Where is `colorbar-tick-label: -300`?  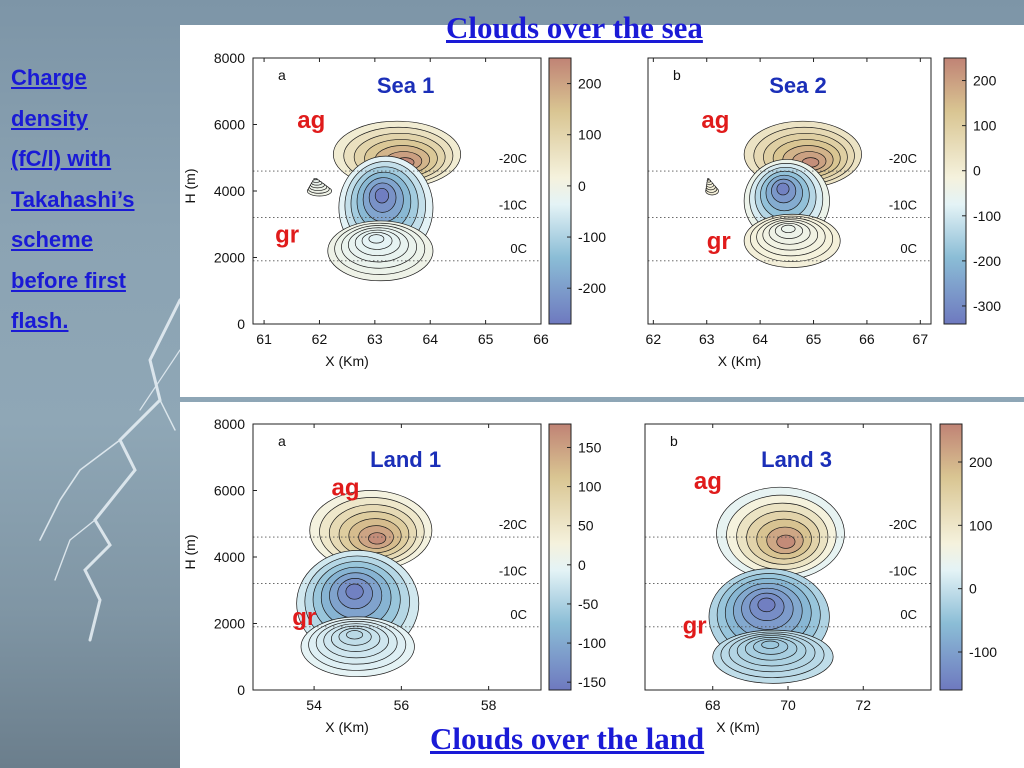 colorbar-tick-label: -300 is located at coordinates (987, 306).